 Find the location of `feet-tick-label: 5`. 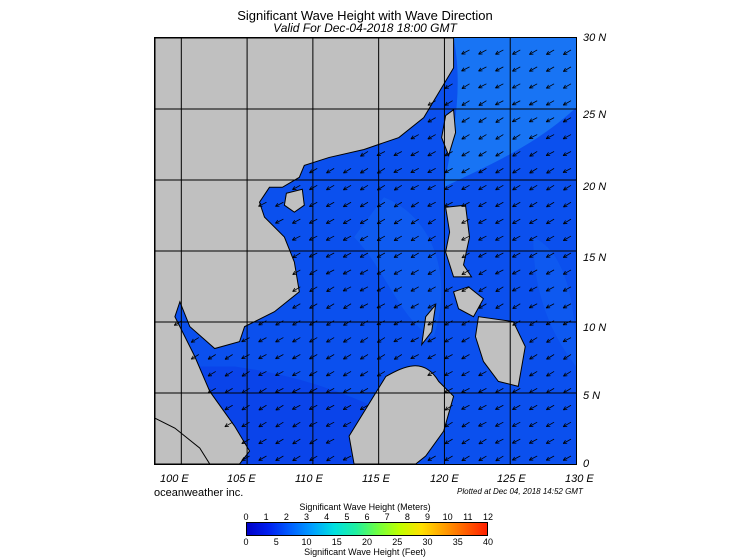

feet-tick-label: 5 is located at coordinates (276, 542).